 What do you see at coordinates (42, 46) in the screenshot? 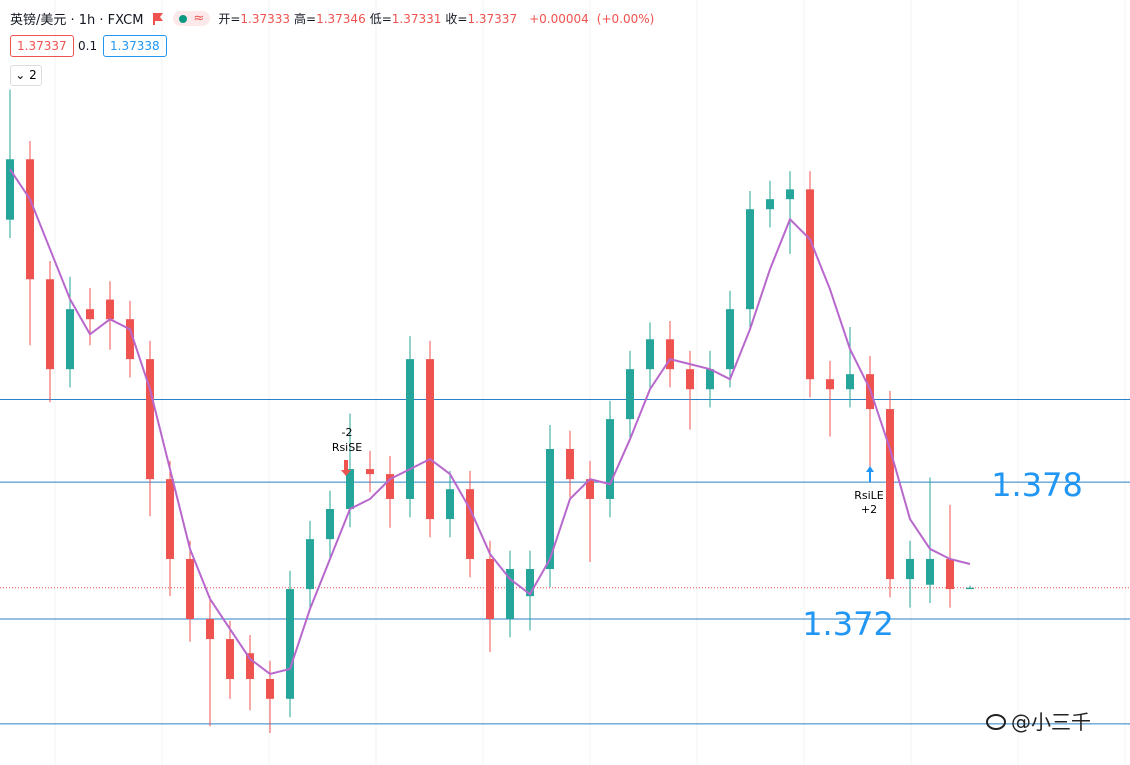
I see `bid-badge: 1.37337` at bounding box center [42, 46].